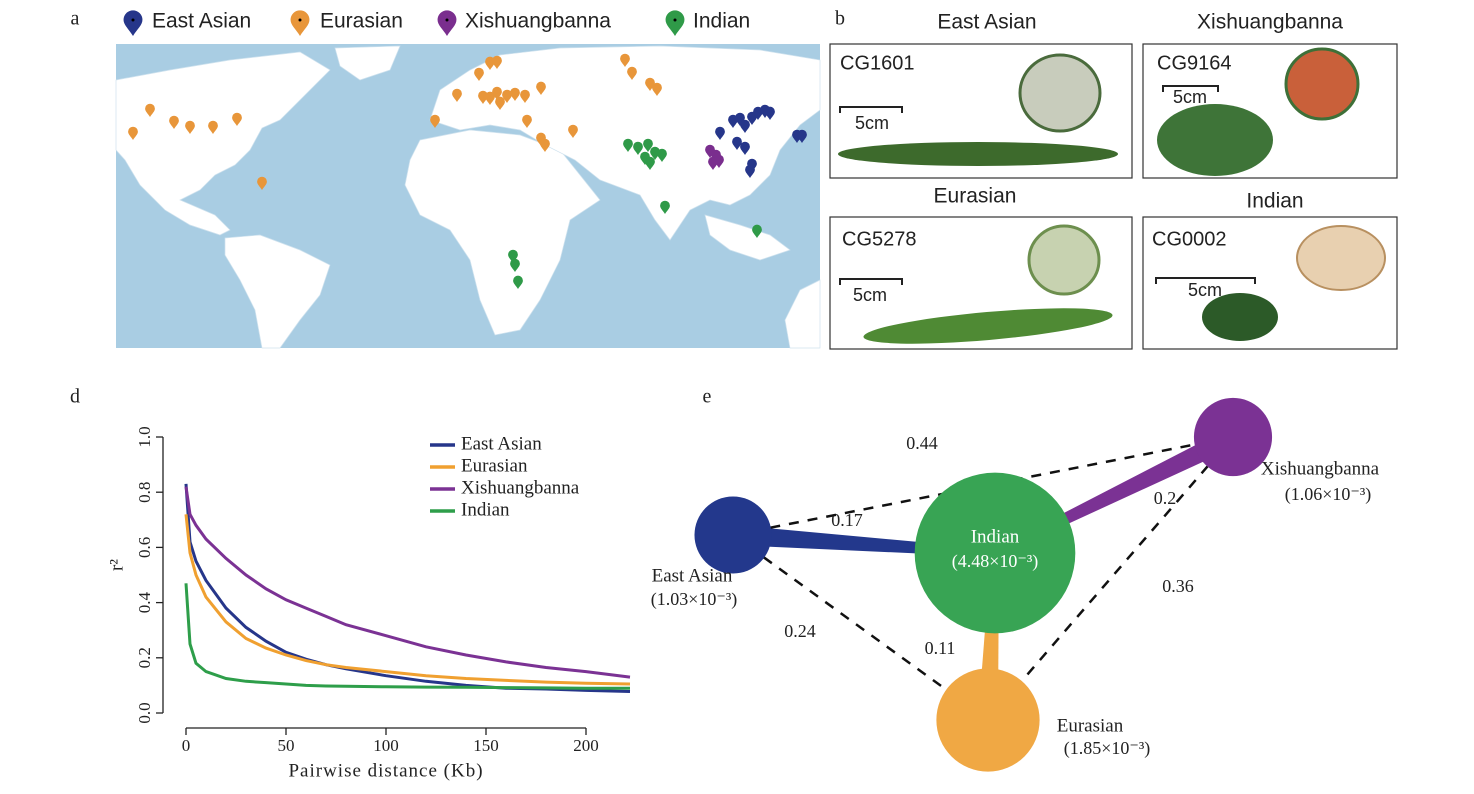  What do you see at coordinates (877, 63) in the screenshot?
I see `accession-id: CG1601` at bounding box center [877, 63].